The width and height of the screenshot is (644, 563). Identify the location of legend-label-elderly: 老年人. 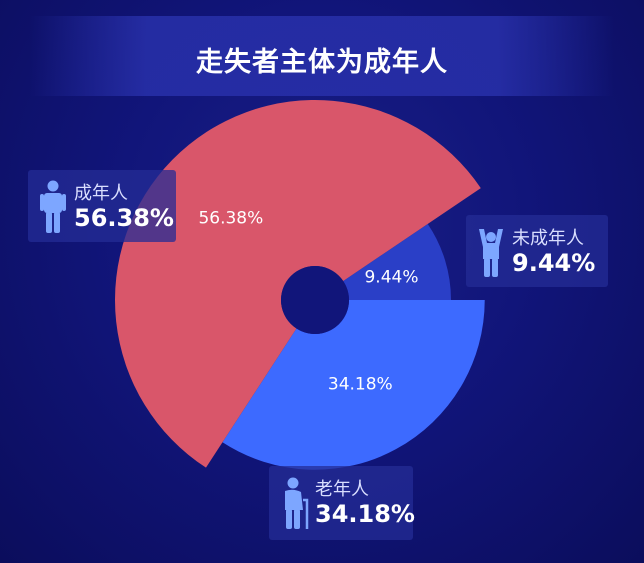
(342, 489).